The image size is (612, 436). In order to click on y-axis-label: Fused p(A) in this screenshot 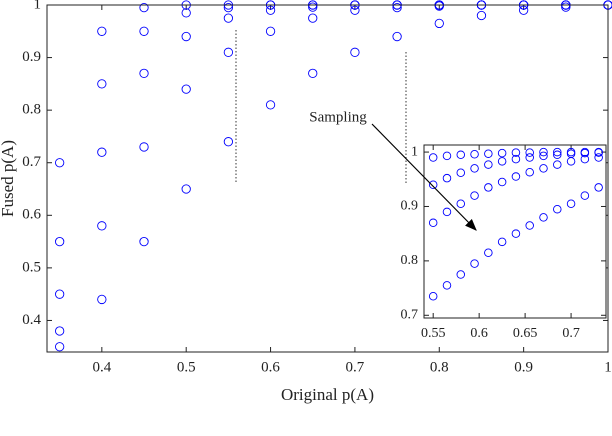, I will do `click(8, 178)`.